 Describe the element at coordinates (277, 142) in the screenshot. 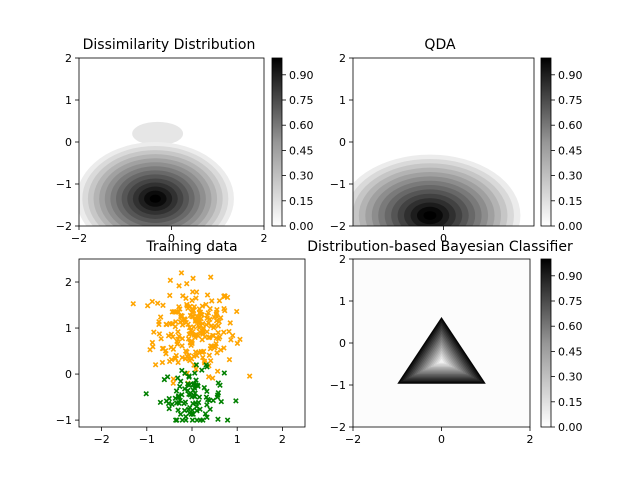

I see `colorbar-gradient` at that location.